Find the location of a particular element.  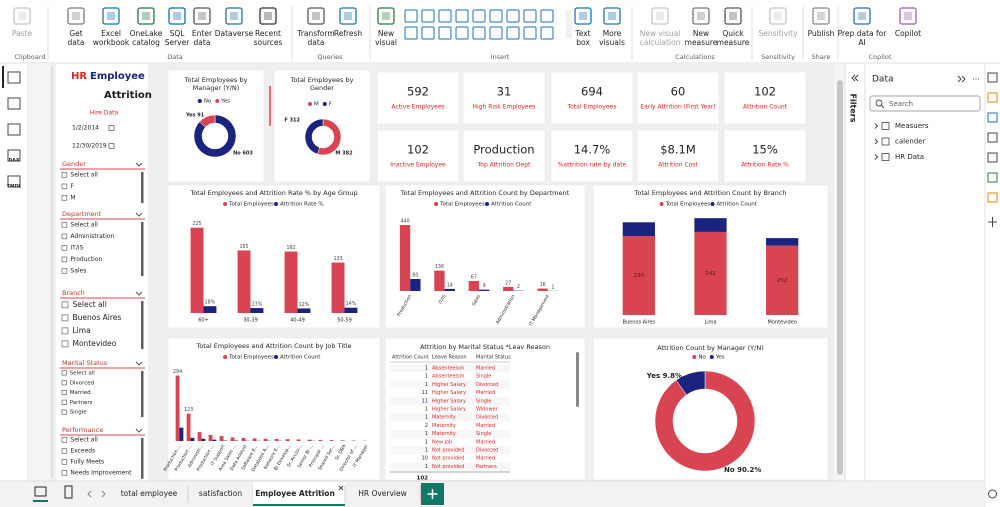

ribbon-button-label: AI is located at coordinates (861, 42).